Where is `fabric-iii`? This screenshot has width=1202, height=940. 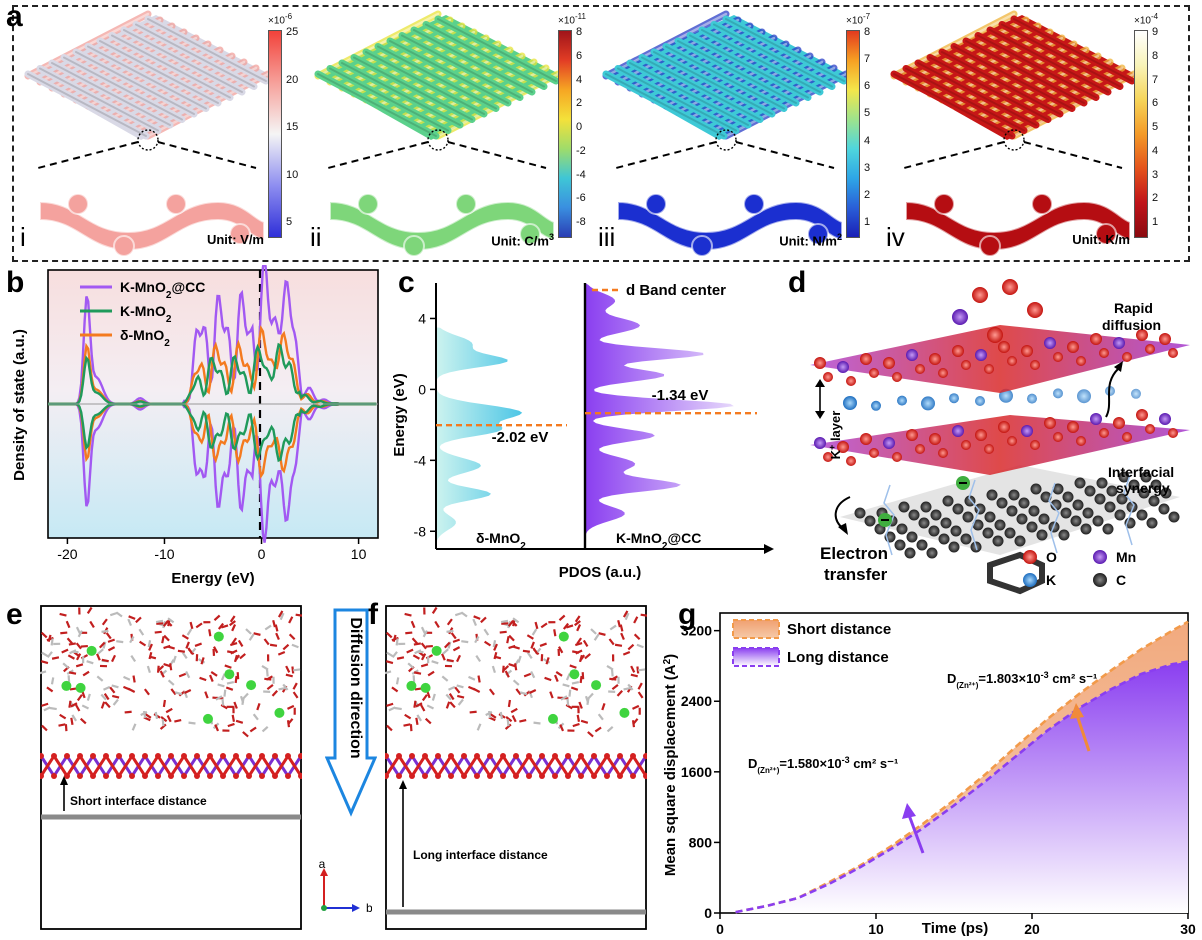 fabric-iii is located at coordinates (726, 133).